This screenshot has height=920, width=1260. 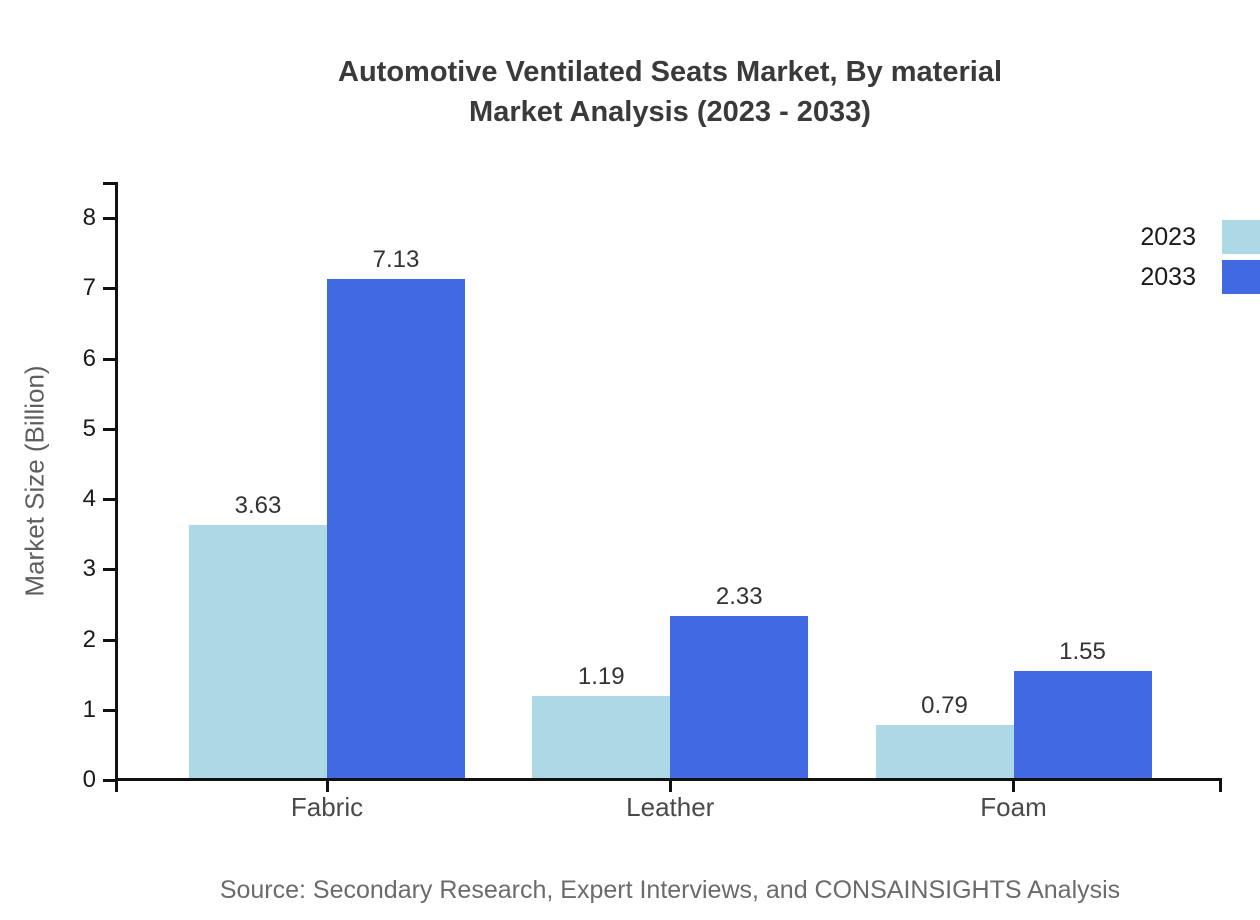 What do you see at coordinates (601, 677) in the screenshot?
I see `bar-value-label: 1.19` at bounding box center [601, 677].